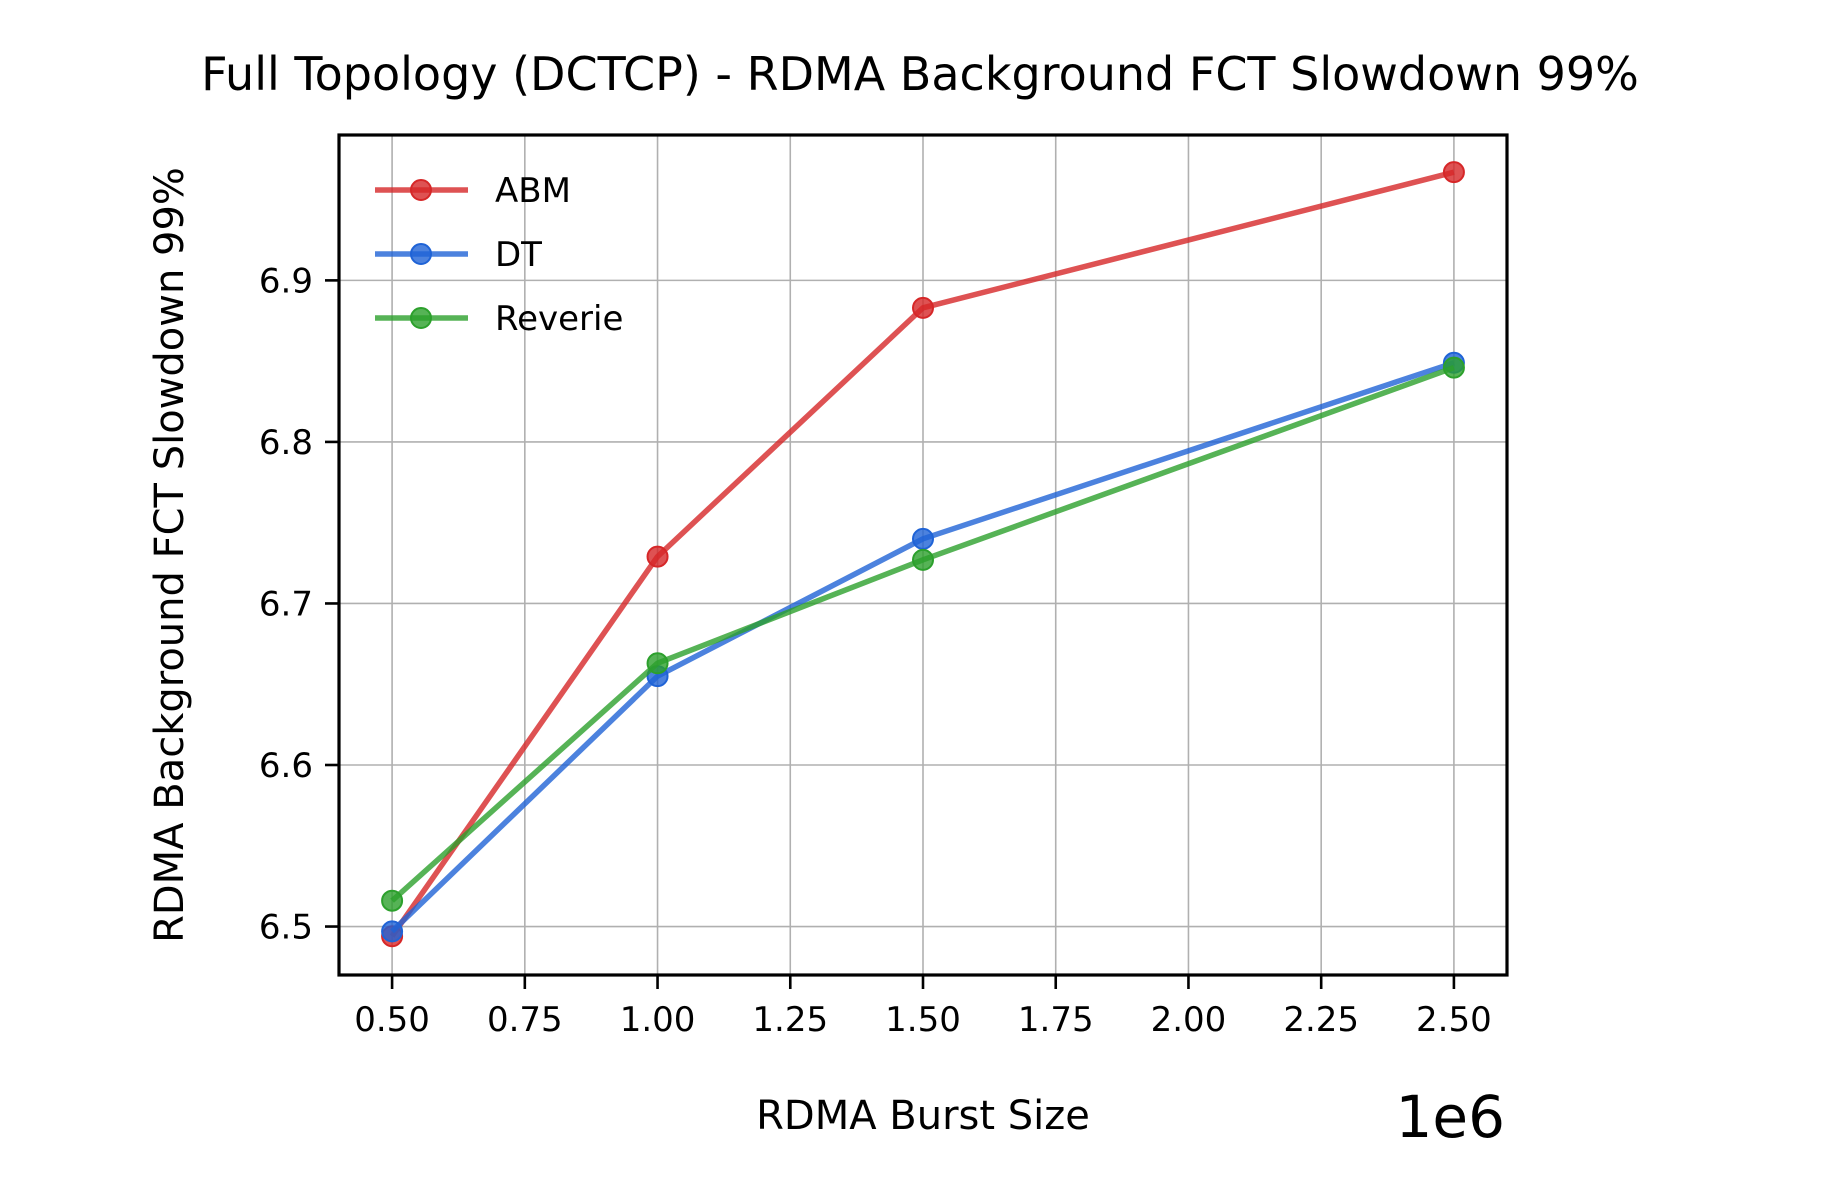 Image resolution: width=1834 pixels, height=1197 pixels. Describe the element at coordinates (923, 1116) in the screenshot. I see `x-axis-label: RDMA Burst Size` at that location.